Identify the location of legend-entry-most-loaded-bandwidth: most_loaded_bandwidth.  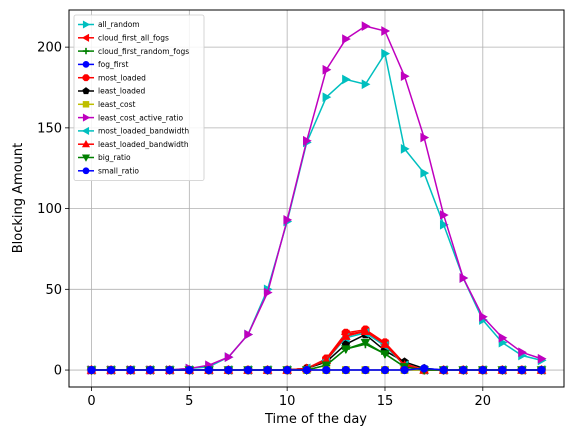
(133, 131).